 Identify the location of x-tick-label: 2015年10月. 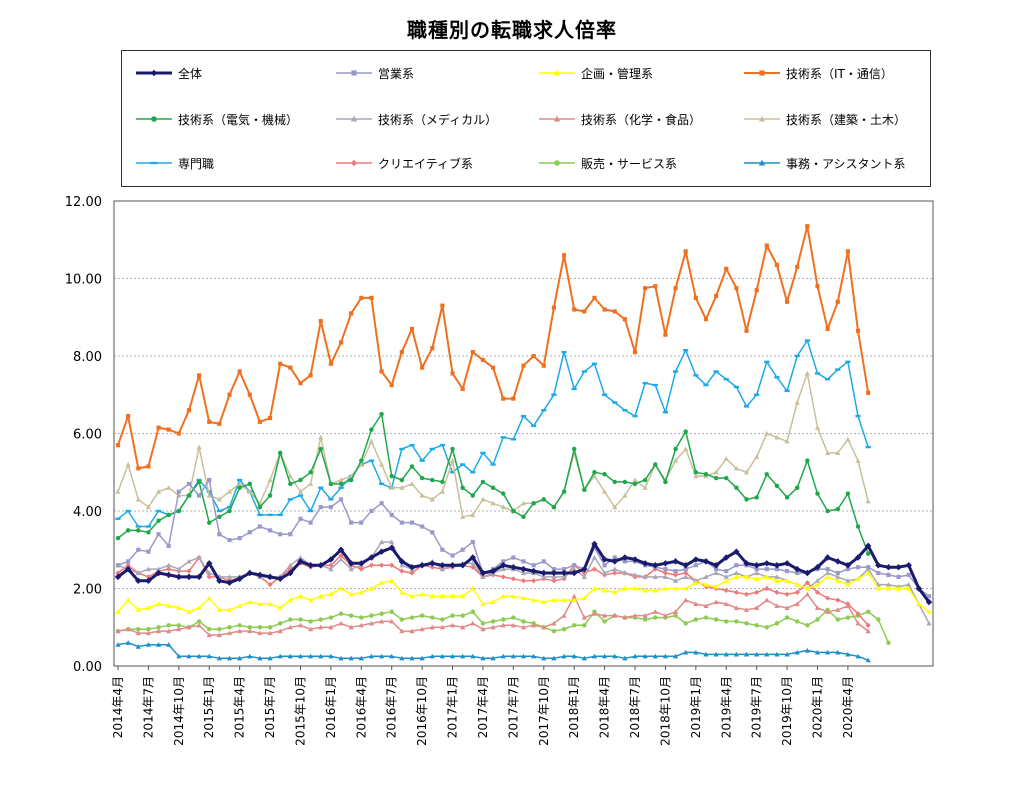
(300, 711).